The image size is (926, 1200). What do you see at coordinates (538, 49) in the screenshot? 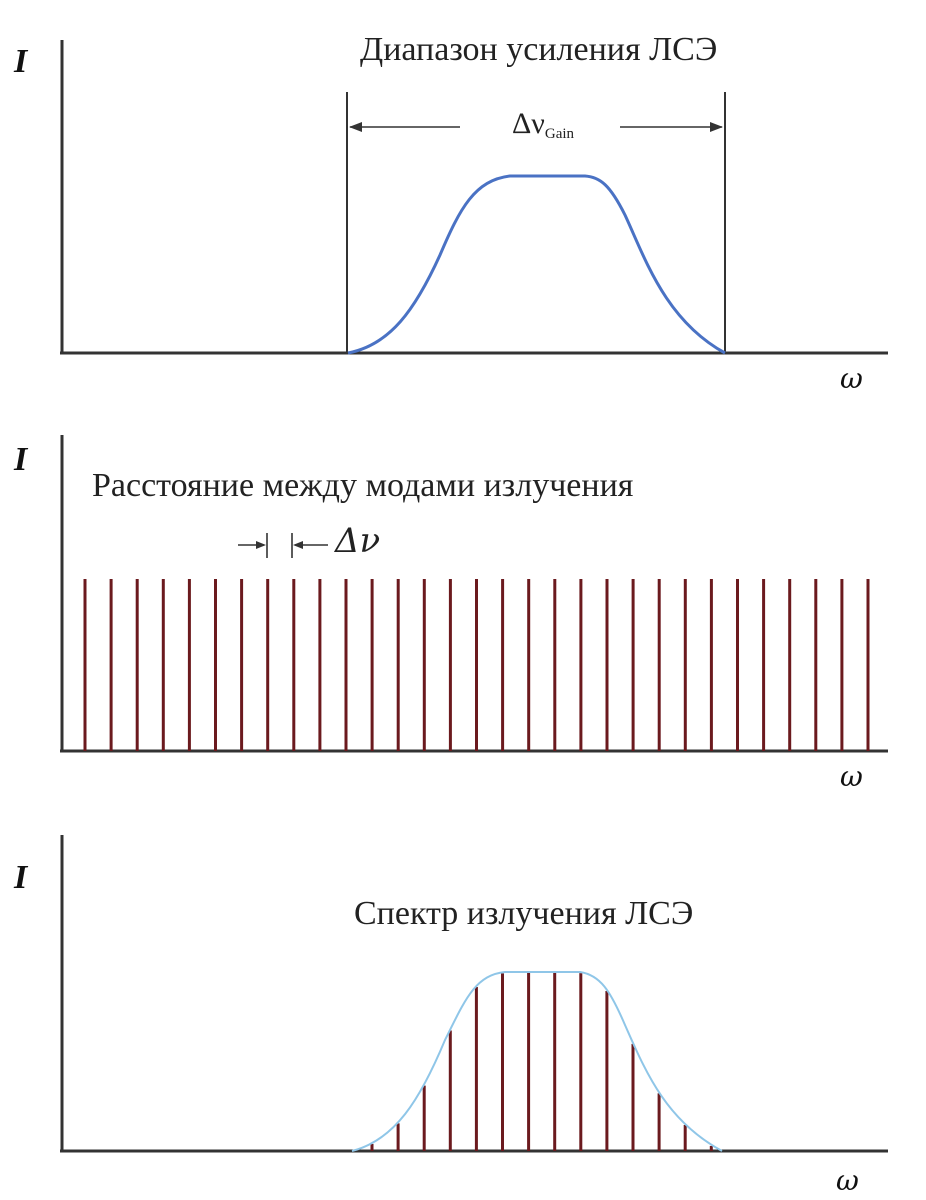
I see `panel-title: Диапазон усиления ЛСЭ` at bounding box center [538, 49].